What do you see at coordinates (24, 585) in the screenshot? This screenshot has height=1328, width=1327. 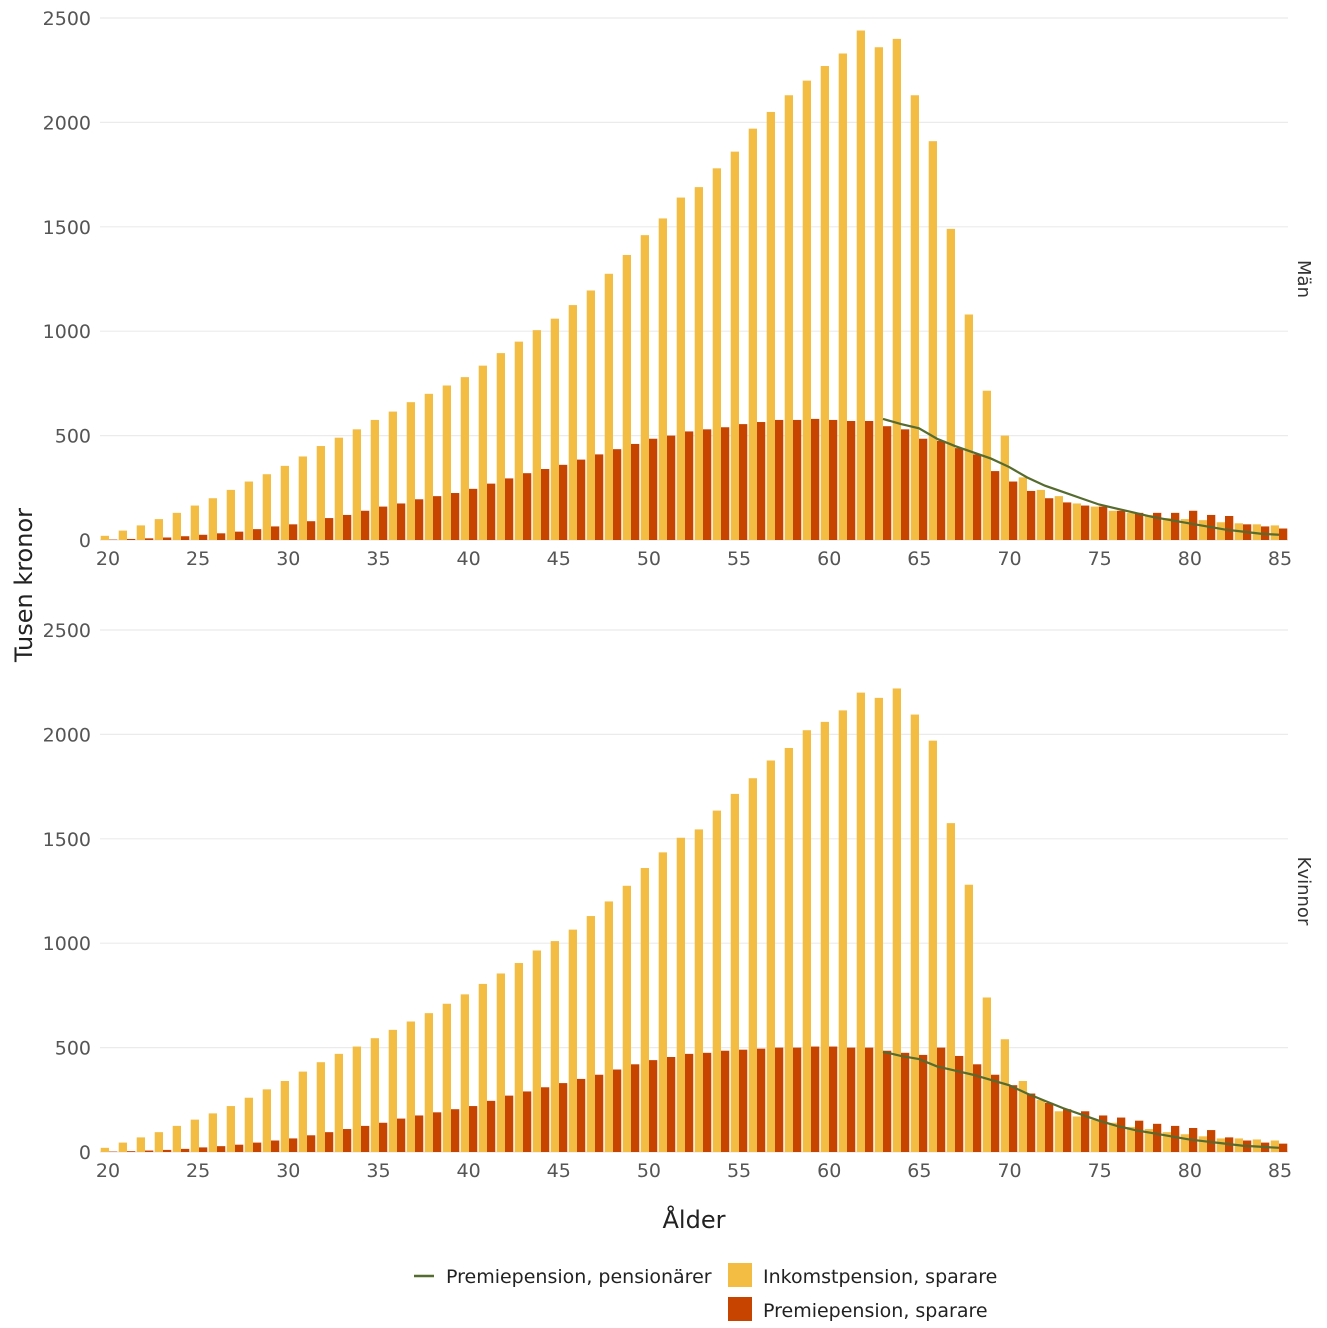 I see `y-axis-title: Tusen kronor` at bounding box center [24, 585].